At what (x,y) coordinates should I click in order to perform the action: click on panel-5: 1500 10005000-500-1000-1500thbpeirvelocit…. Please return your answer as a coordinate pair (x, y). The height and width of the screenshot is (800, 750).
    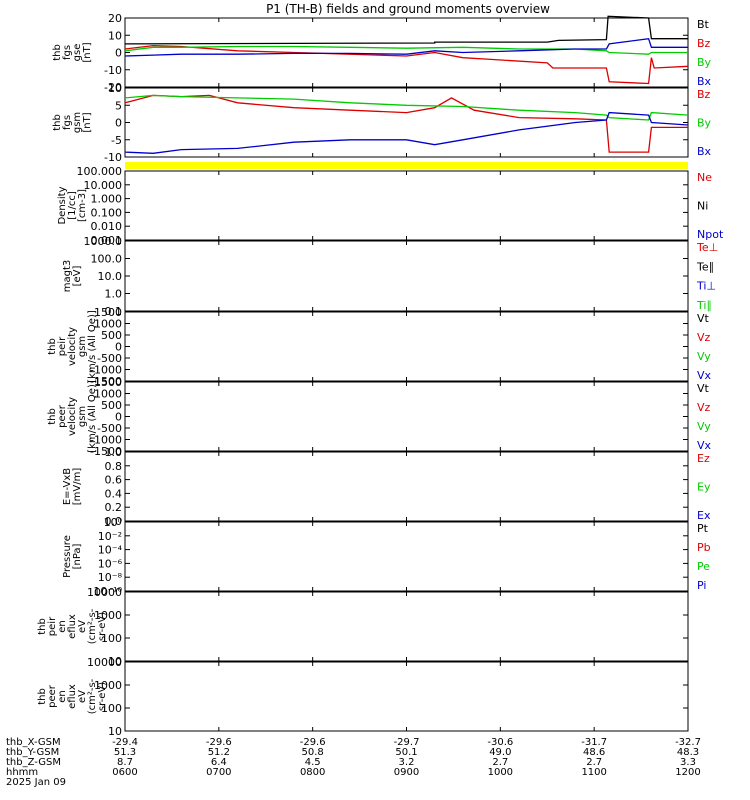
    Looking at the image, I should click on (379, 347).